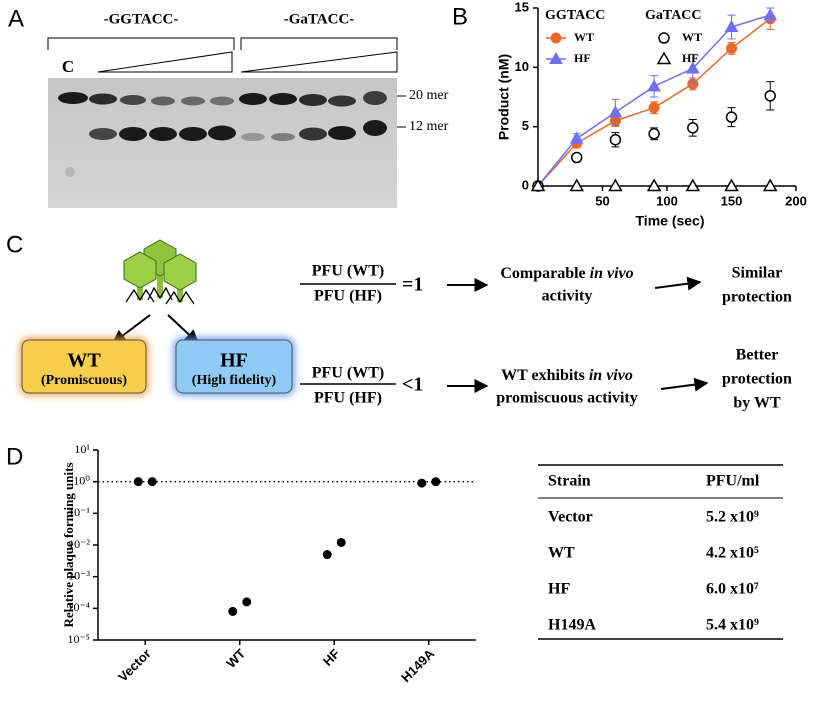 The width and height of the screenshot is (819, 701). I want to click on table-cell: HF, so click(559, 589).